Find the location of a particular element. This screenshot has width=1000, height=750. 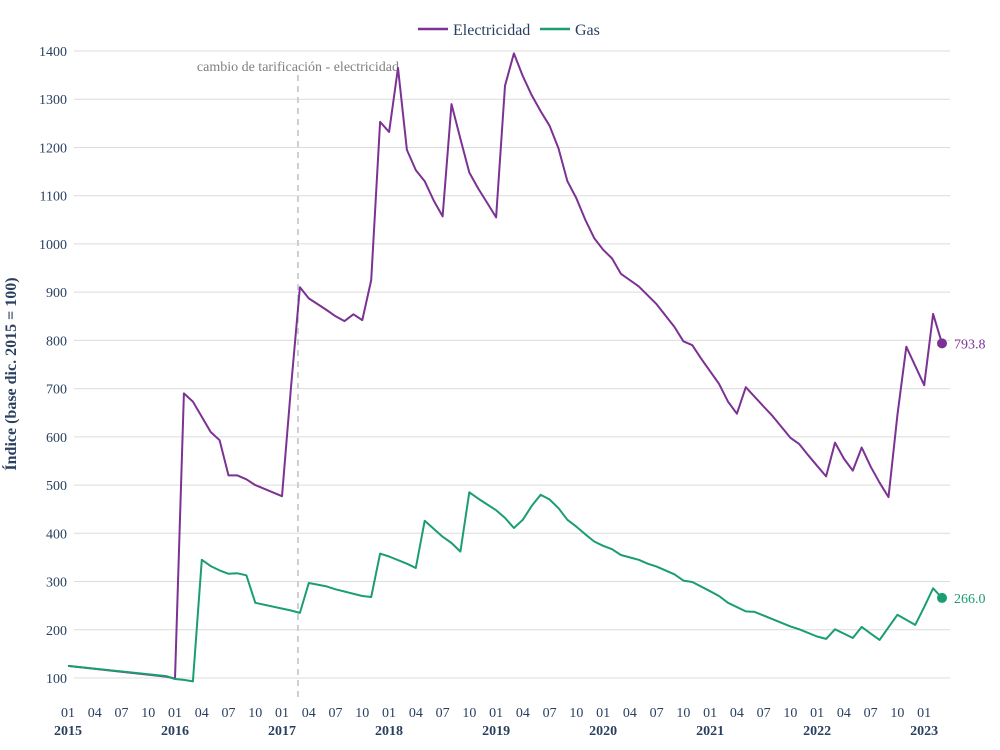

y-tick-label: 100 is located at coordinates (56, 679).